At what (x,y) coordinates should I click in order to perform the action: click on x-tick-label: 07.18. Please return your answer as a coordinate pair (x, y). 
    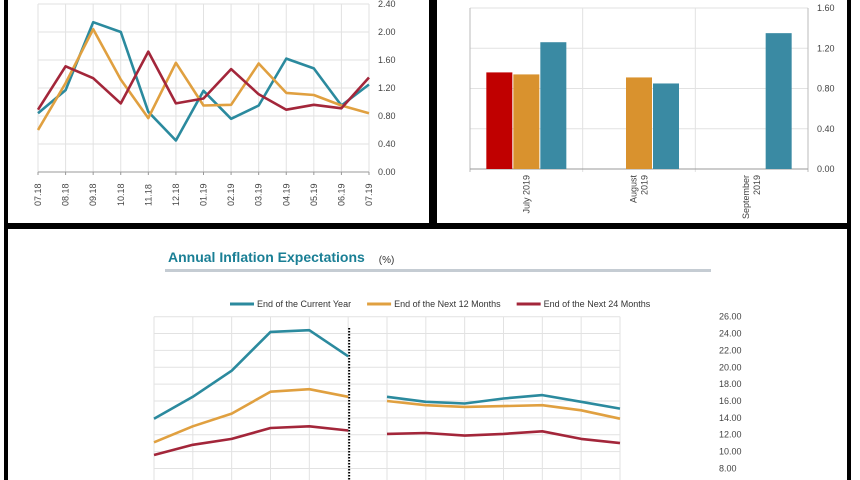
    Looking at the image, I should click on (38, 194).